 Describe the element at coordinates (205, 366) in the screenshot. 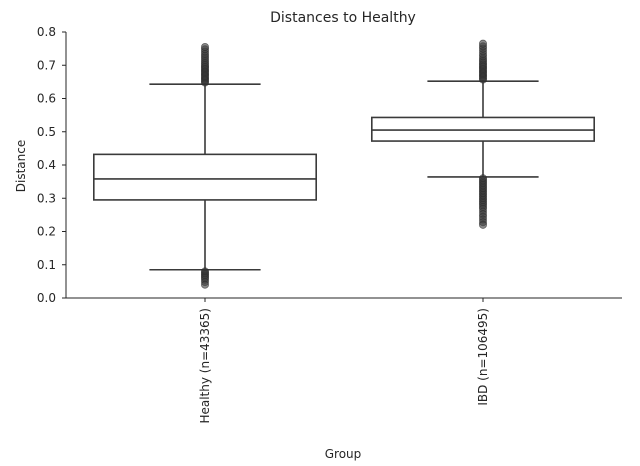

I see `x-tick-label: Healthy (n=43365)` at that location.